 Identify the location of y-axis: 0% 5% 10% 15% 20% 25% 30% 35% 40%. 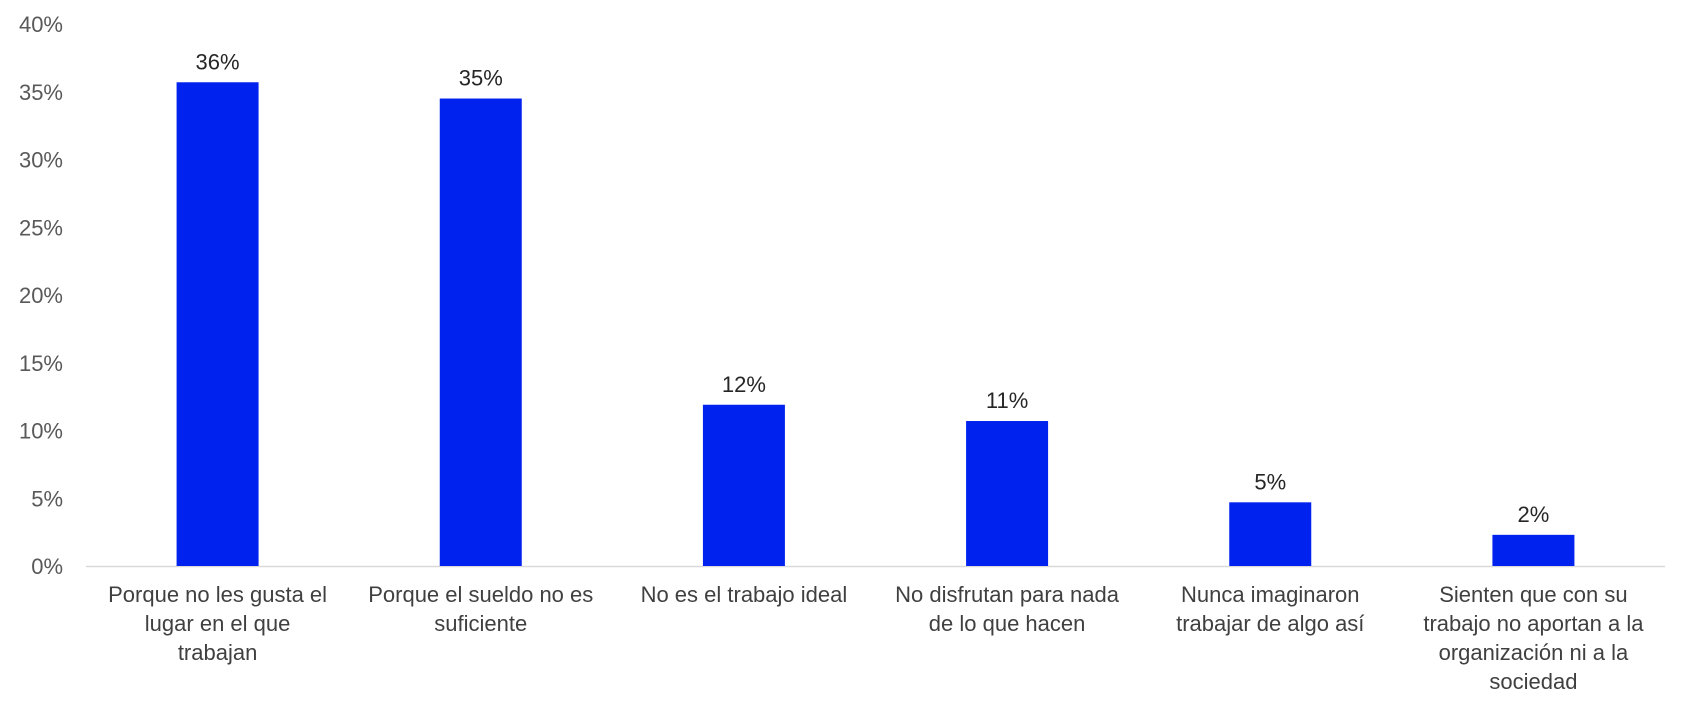
(41, 295).